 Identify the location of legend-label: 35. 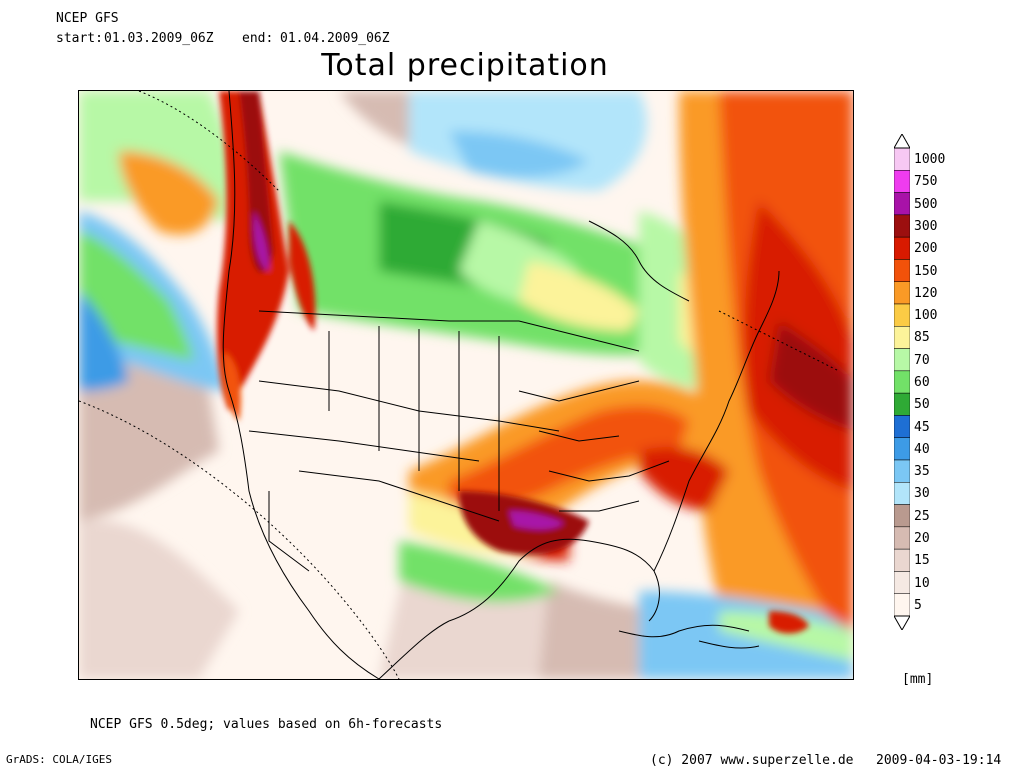
(922, 472).